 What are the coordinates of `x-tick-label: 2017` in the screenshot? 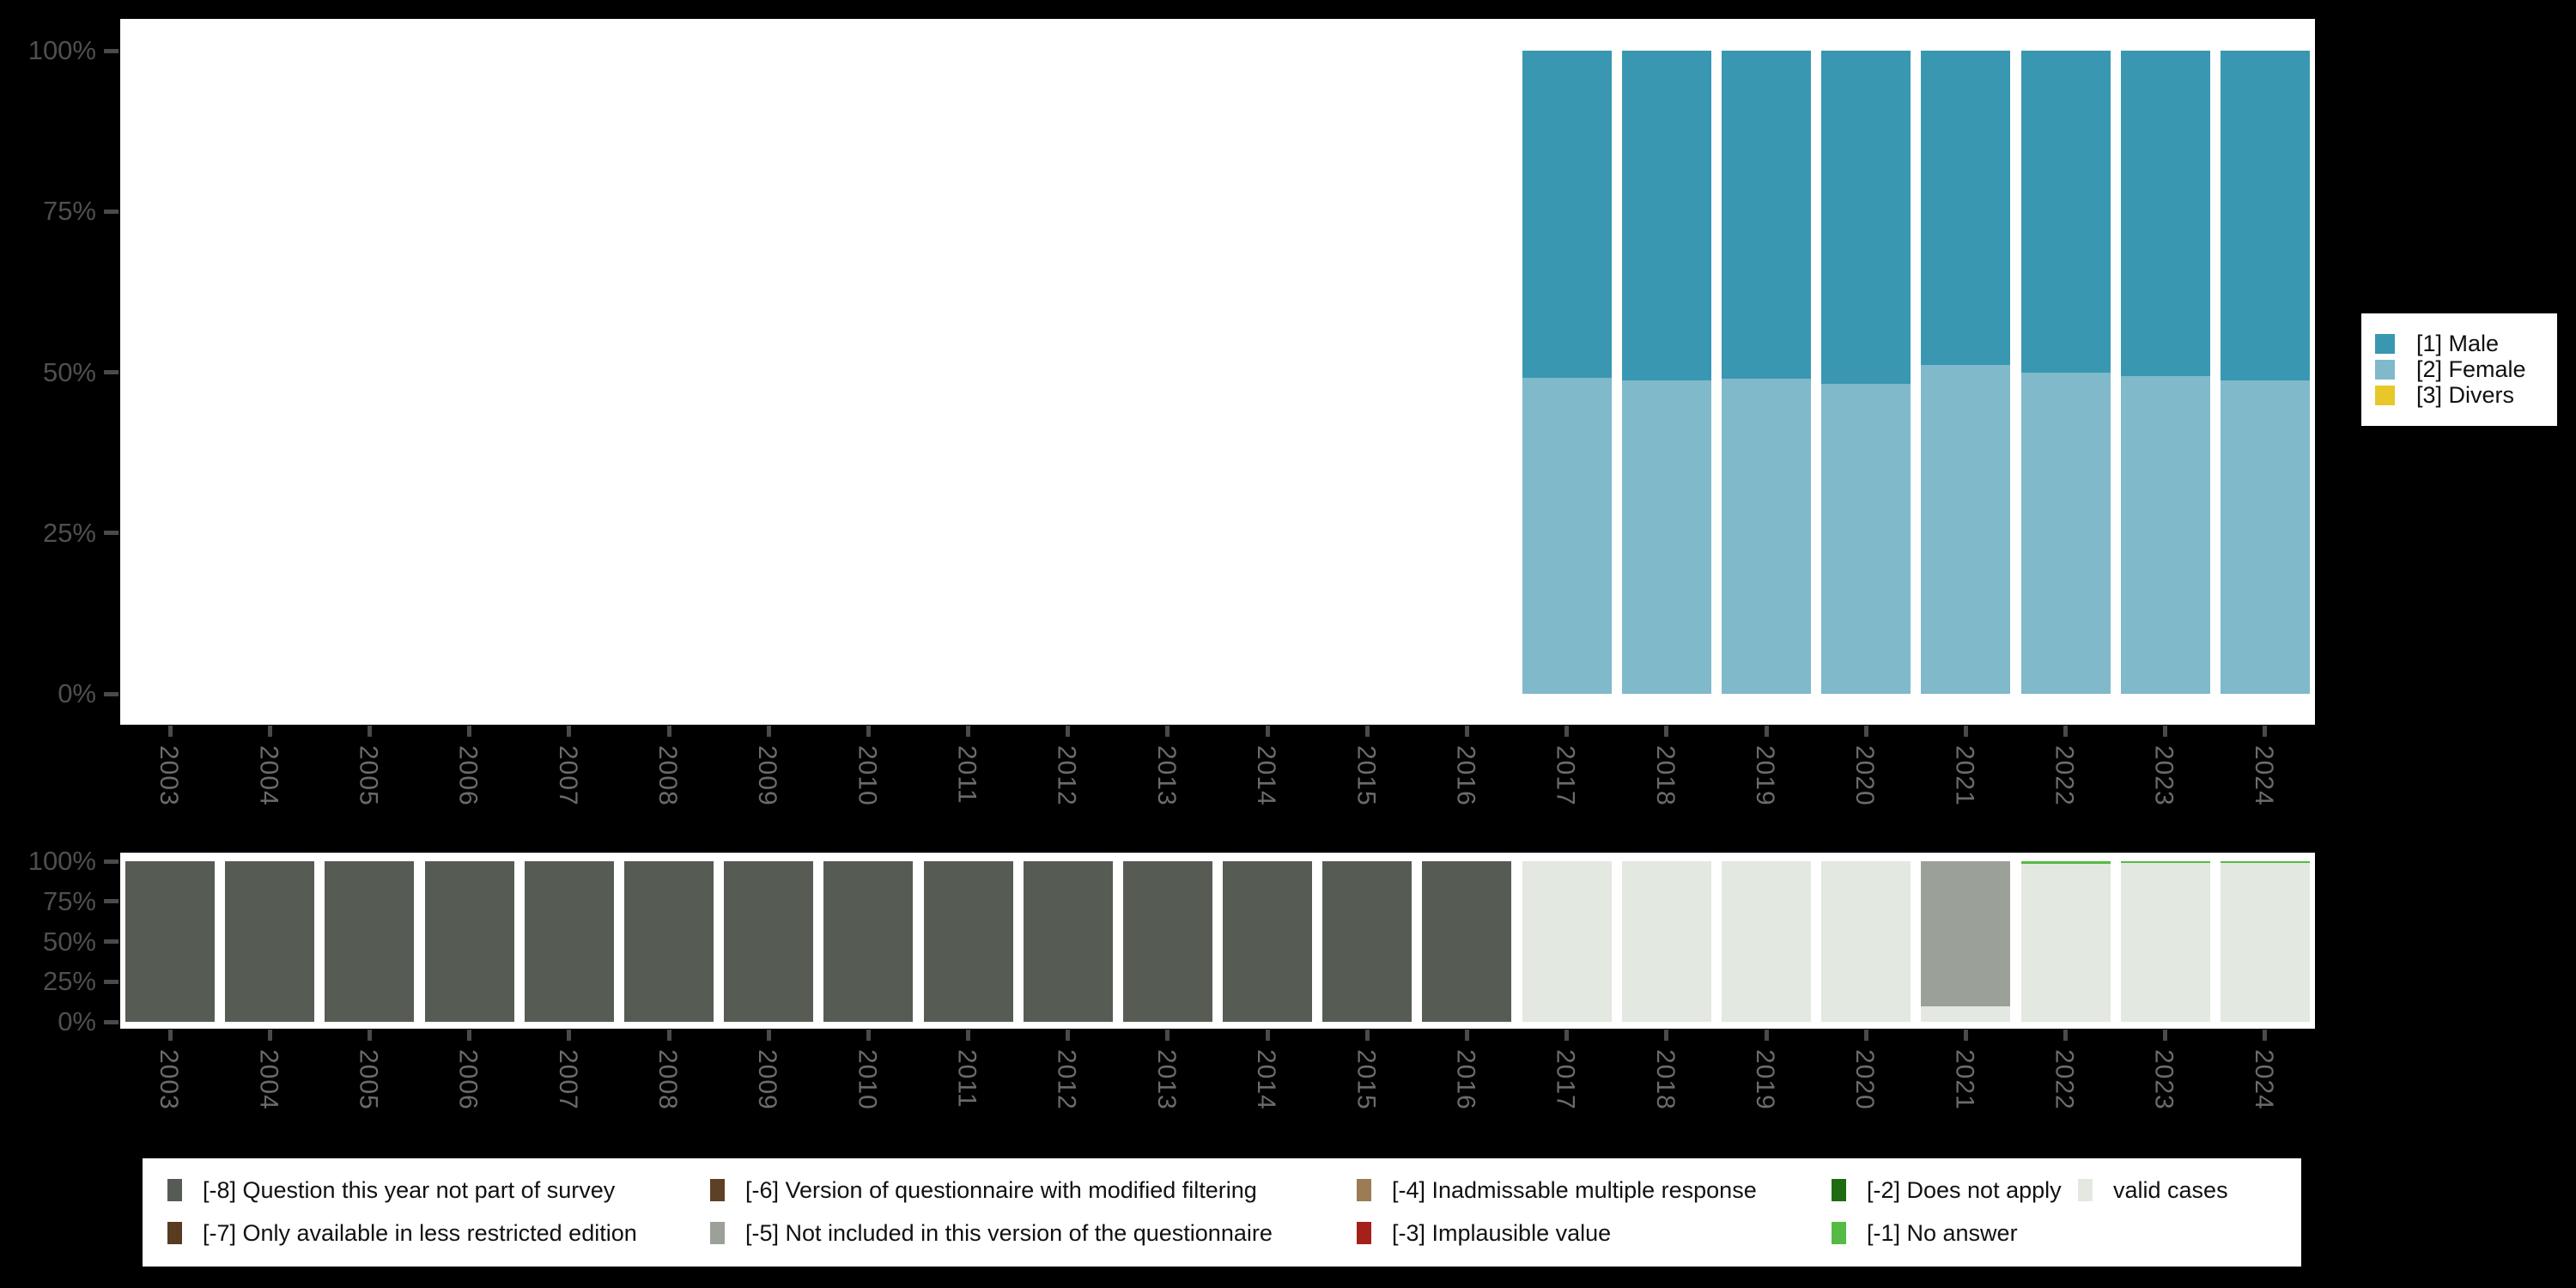 It's located at (1565, 1079).